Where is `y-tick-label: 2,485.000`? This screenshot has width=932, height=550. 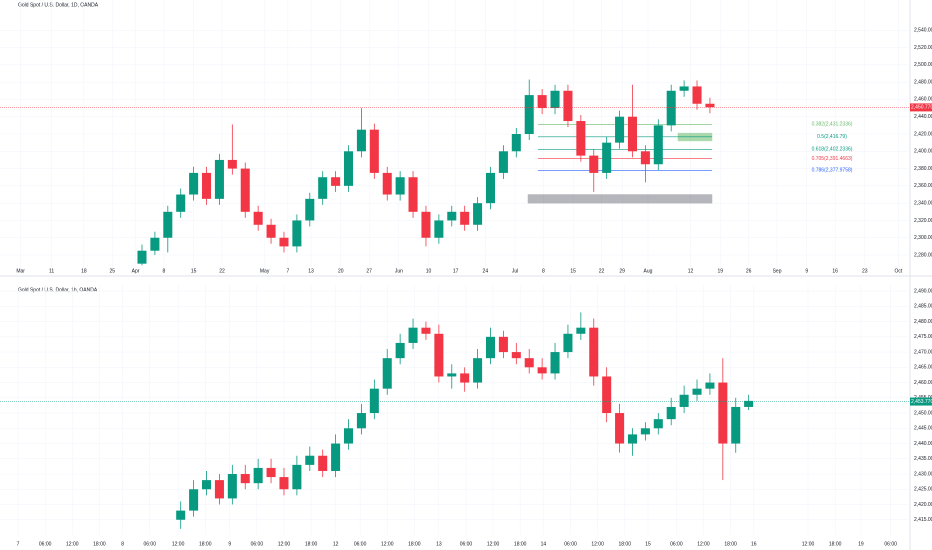
y-tick-label: 2,485.000 is located at coordinates (923, 307).